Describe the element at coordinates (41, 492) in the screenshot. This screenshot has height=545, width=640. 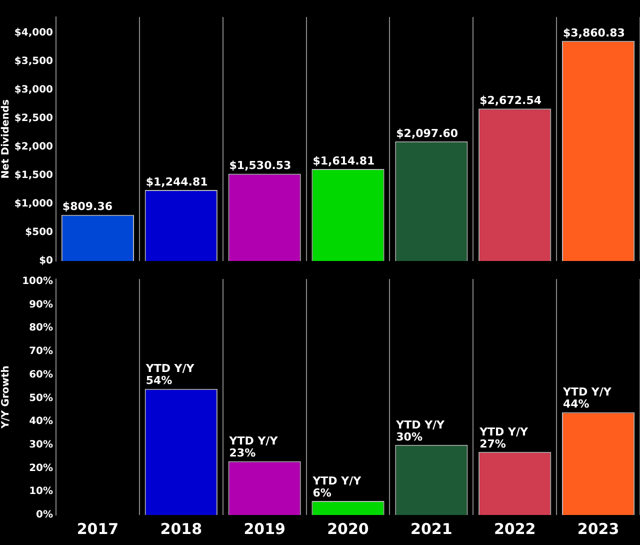
I see `y-tick-label: 10%` at that location.